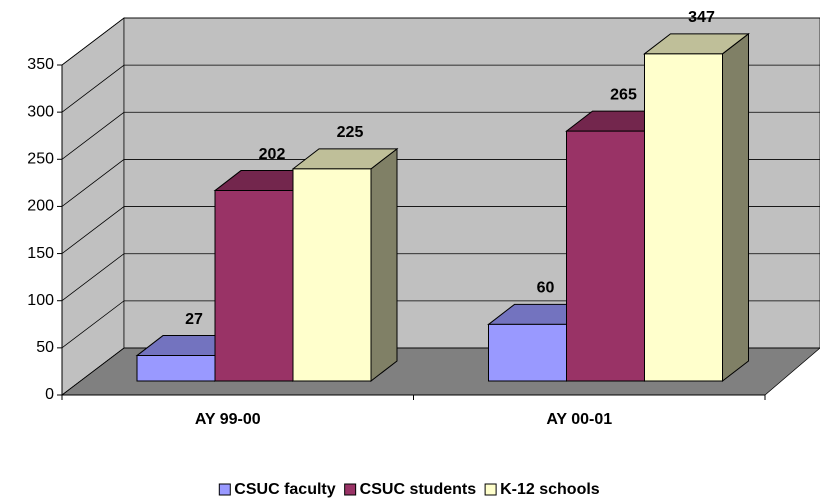 Image resolution: width=820 pixels, height=500 pixels. I want to click on value-label: 265, so click(623, 94).